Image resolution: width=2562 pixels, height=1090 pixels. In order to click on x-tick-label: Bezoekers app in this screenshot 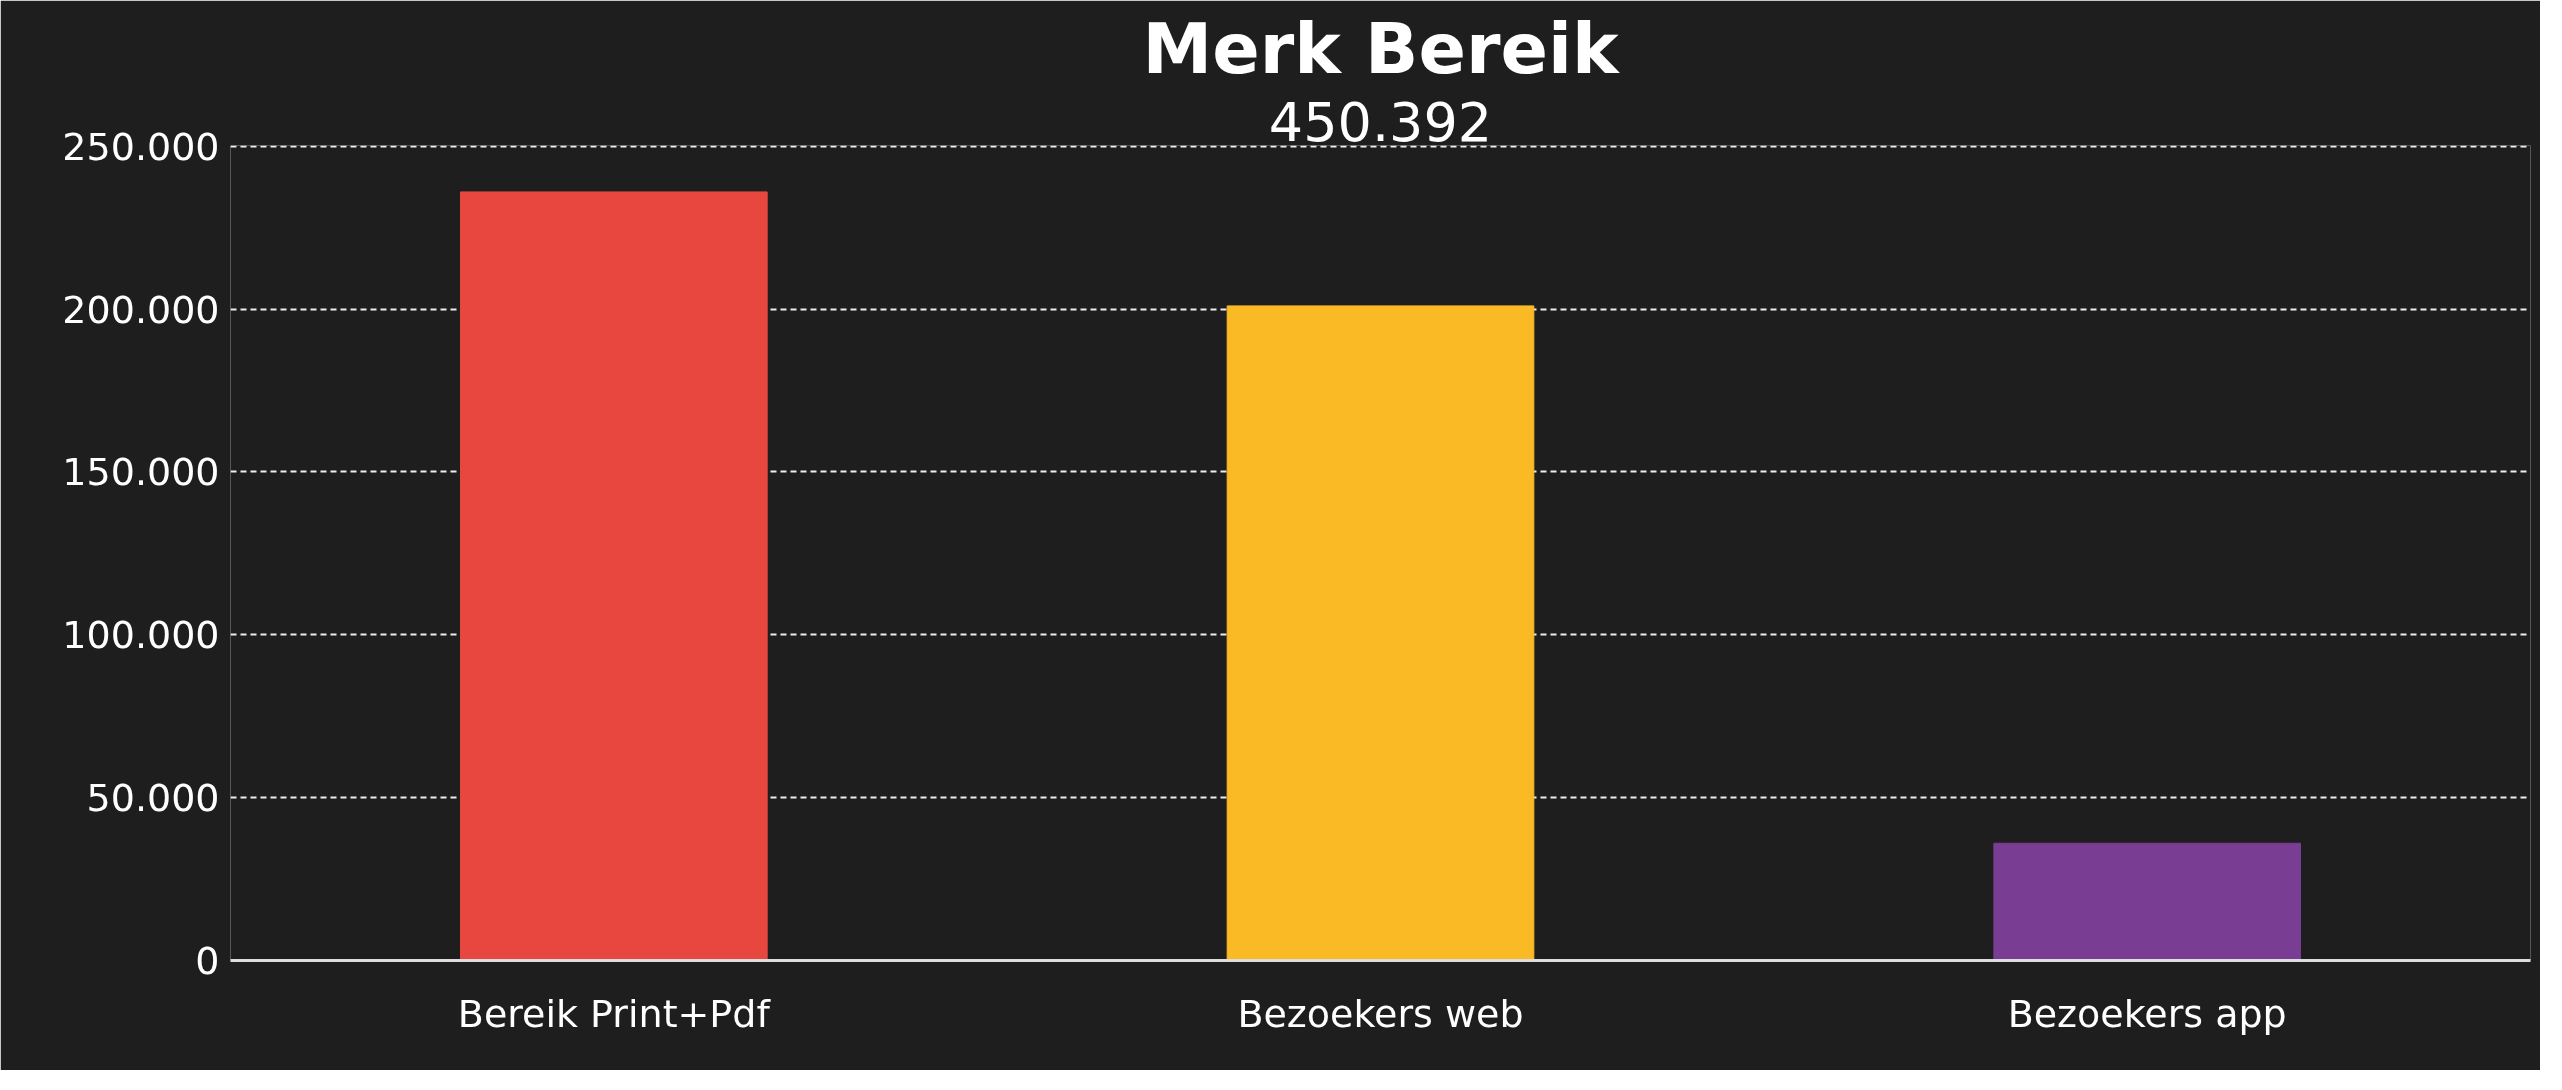, I will do `click(2147, 1013)`.